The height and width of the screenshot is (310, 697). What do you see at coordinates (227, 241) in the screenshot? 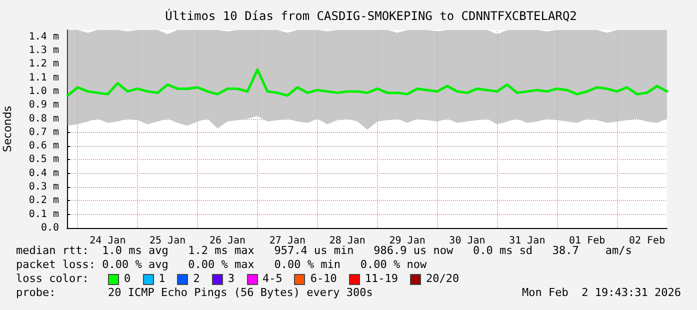
I see `x-tick-label: 26 Jan` at bounding box center [227, 241].